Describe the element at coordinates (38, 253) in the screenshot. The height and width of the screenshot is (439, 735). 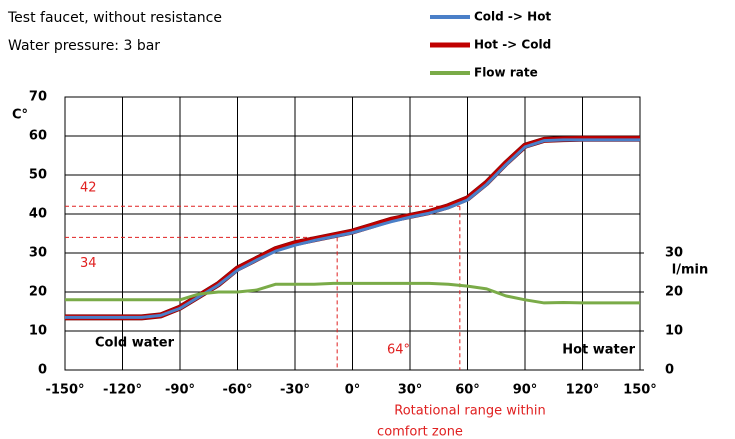
I see `y-tick-label: 30` at that location.